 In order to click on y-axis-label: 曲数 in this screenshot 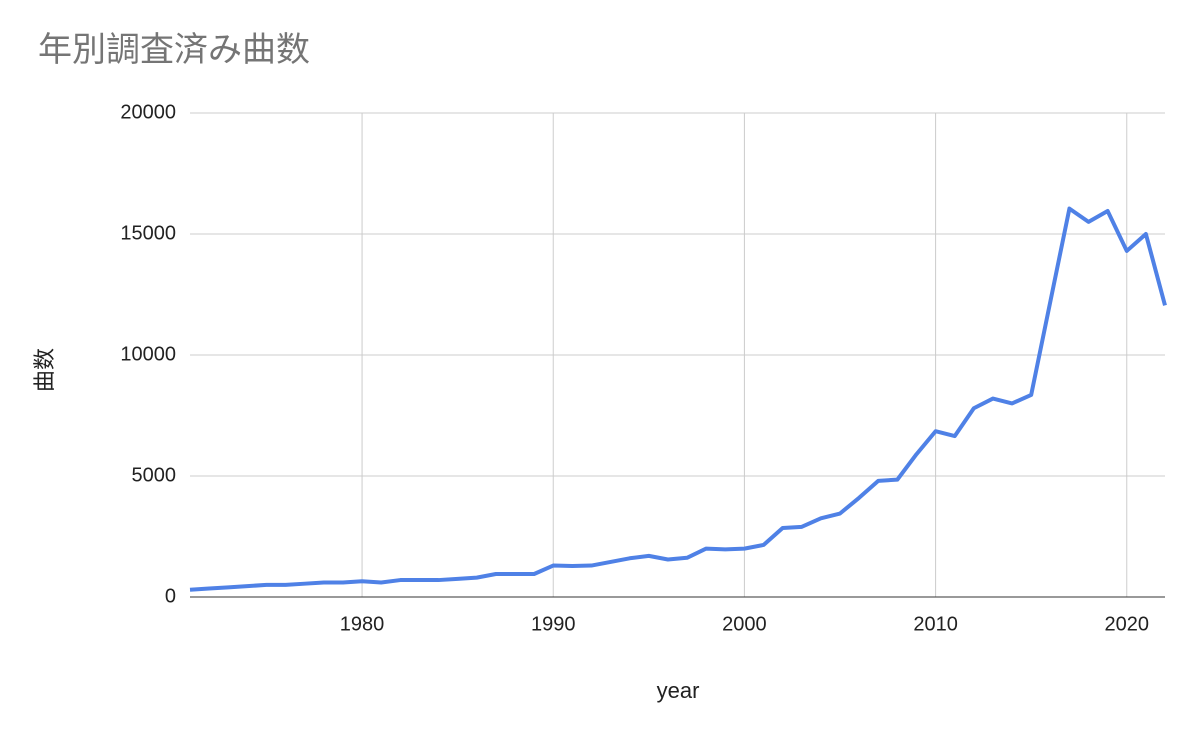, I will do `click(44, 370)`.